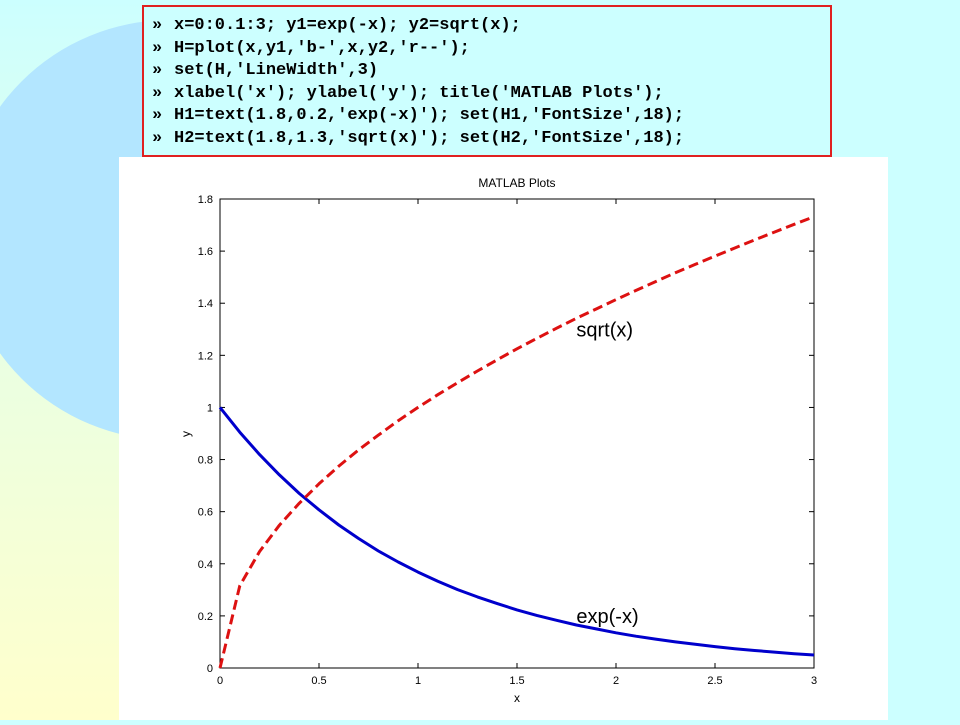 The width and height of the screenshot is (960, 725). Describe the element at coordinates (491, 71) in the screenshot. I see `code-line: » set(H,'LineWidth',3)` at that location.